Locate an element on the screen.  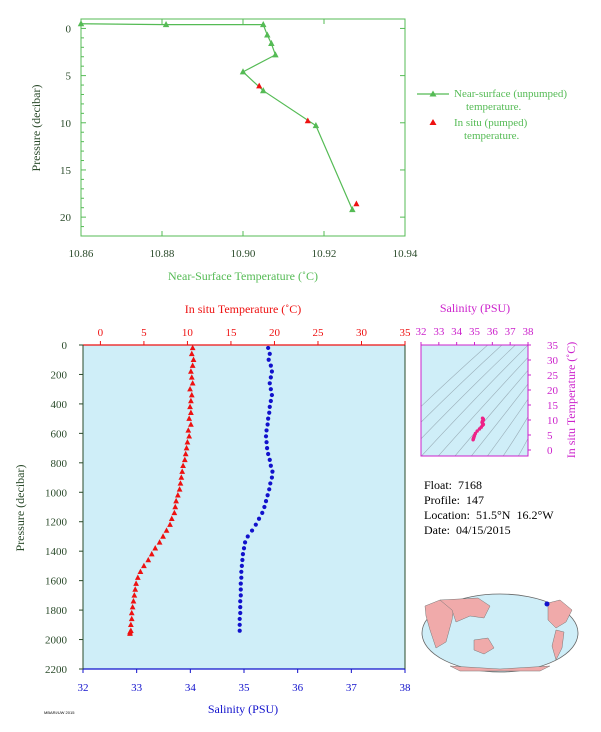
x-tick-label: 10.86 is located at coordinates (81, 254).